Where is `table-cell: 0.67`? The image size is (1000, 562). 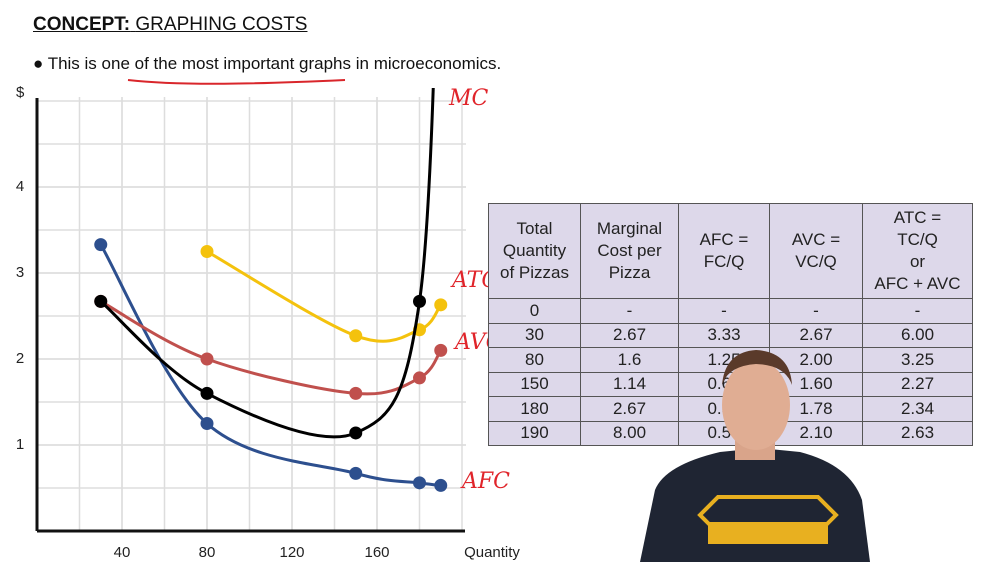
table-cell: 0.67 is located at coordinates (724, 384).